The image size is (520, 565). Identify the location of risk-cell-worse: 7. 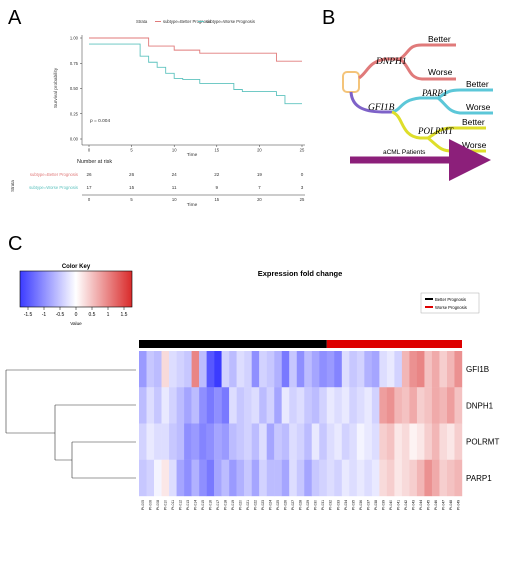
(259, 187).